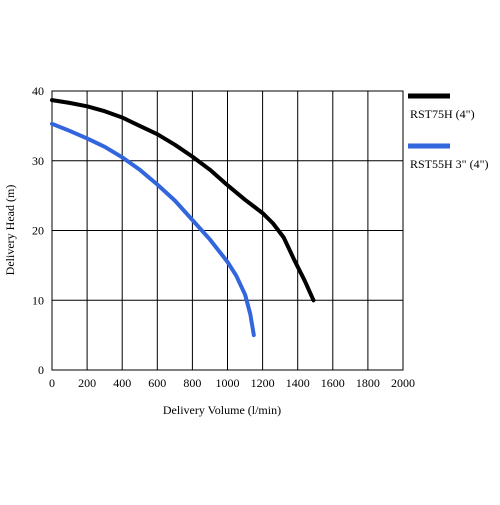  What do you see at coordinates (192, 383) in the screenshot?
I see `x-tick-label: 800` at bounding box center [192, 383].